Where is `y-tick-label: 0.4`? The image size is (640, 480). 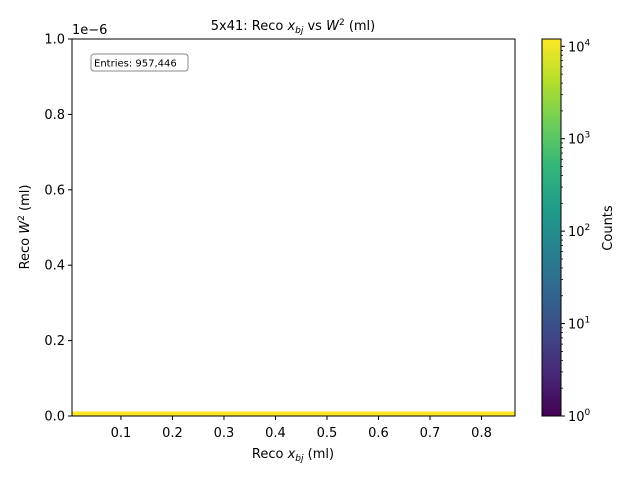
y-tick-label: 0.4 is located at coordinates (54, 266).